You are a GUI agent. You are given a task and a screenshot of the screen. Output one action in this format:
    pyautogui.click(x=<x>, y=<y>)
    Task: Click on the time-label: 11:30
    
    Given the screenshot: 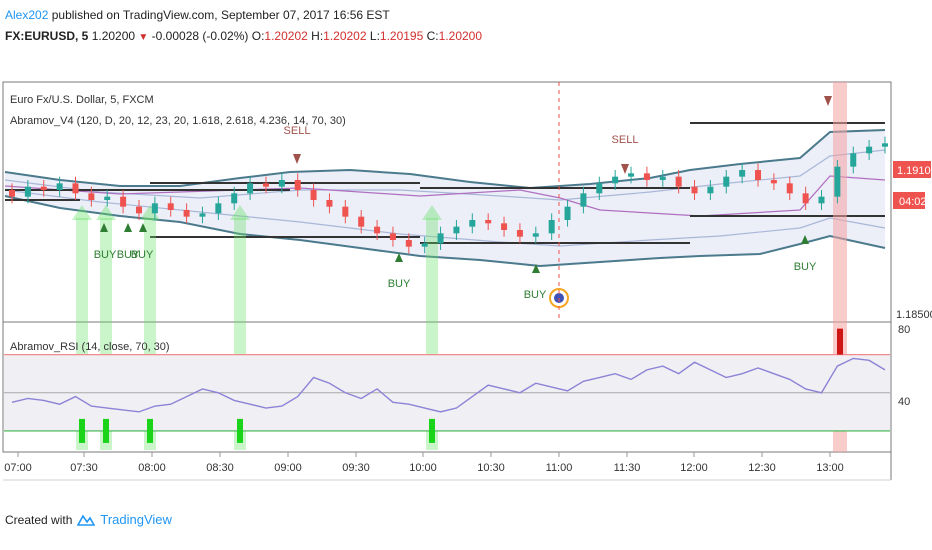 What is the action you would take?
    pyautogui.click(x=627, y=468)
    